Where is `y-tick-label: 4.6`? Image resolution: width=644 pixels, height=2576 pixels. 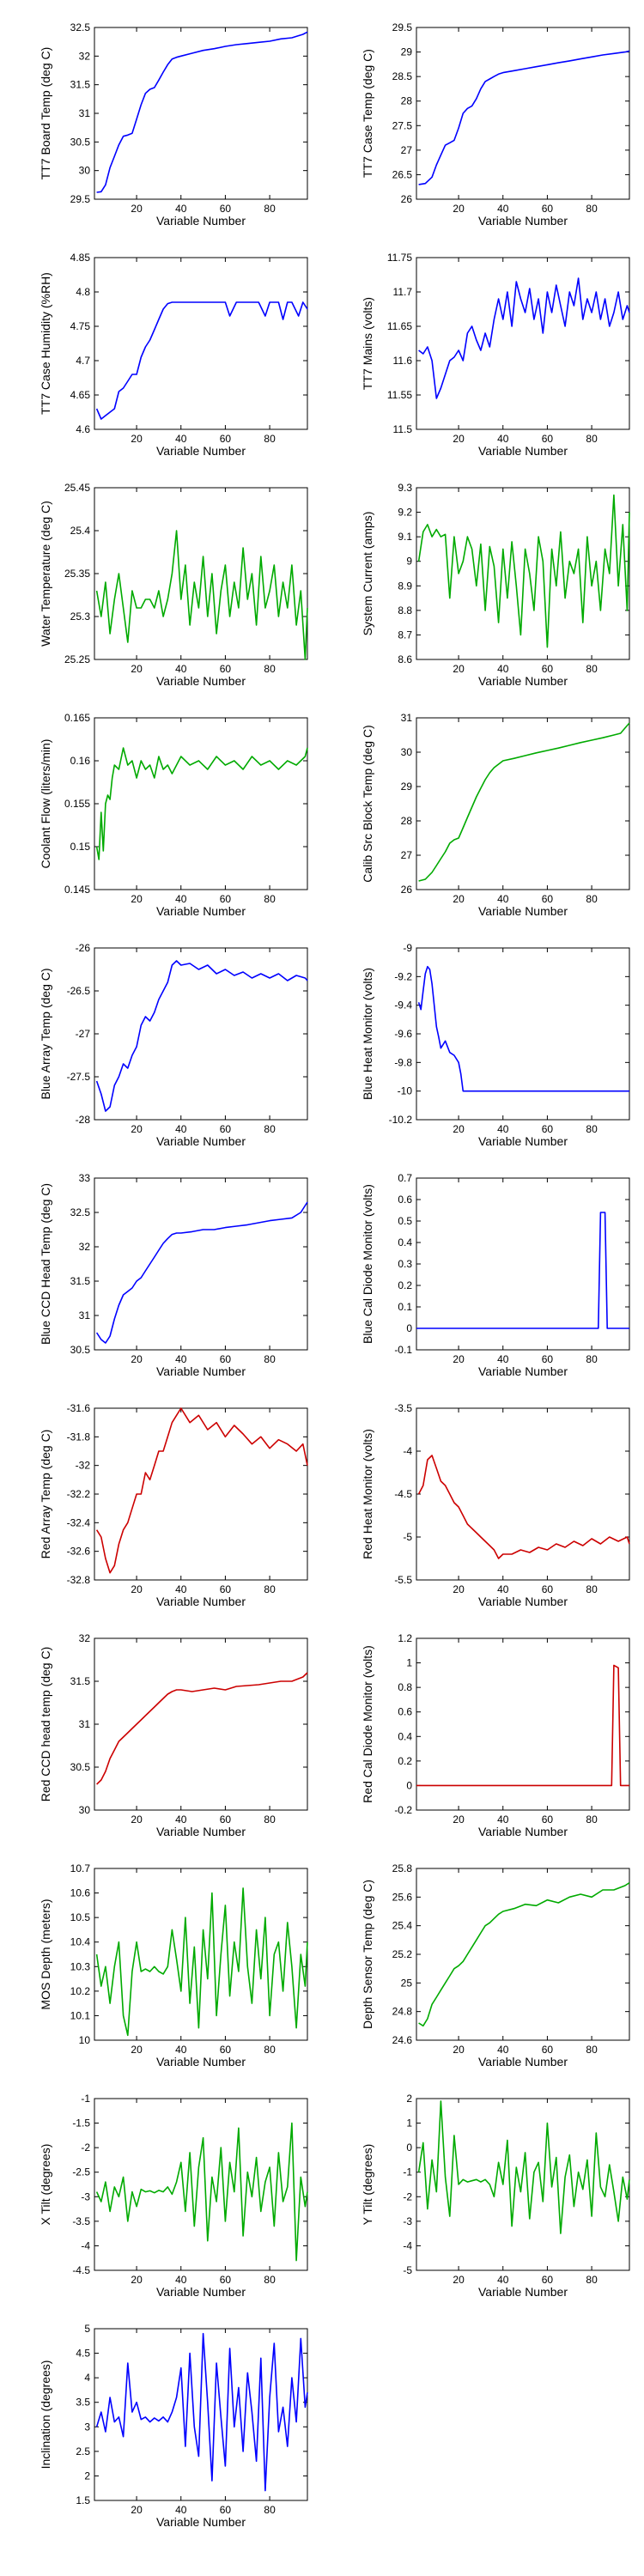 y-tick-label: 4.6 is located at coordinates (83, 429).